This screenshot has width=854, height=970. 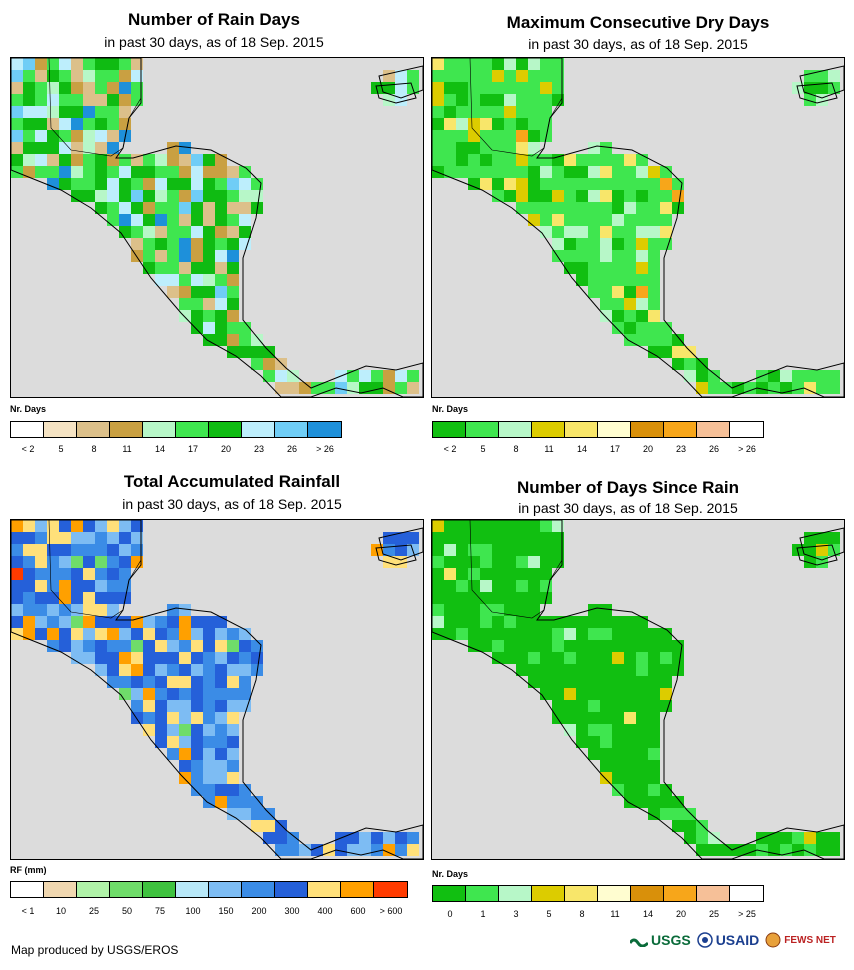 I want to click on legend-title: RF (mm), so click(x=28, y=870).